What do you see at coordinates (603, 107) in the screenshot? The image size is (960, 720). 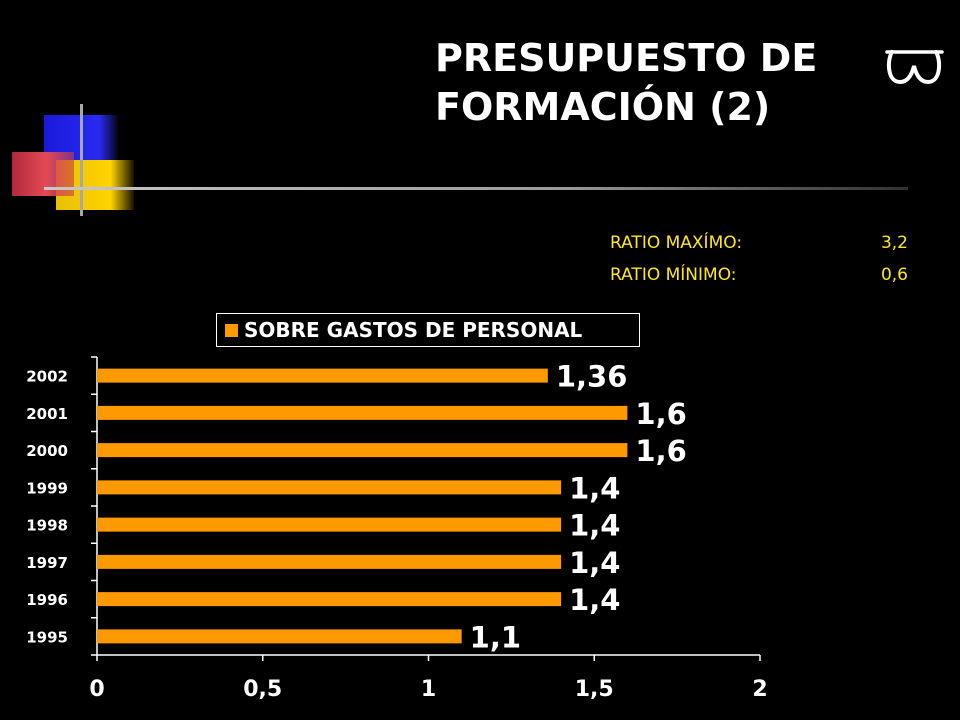 I see `slide-title-line-2: FORMACIÓN (2)` at bounding box center [603, 107].